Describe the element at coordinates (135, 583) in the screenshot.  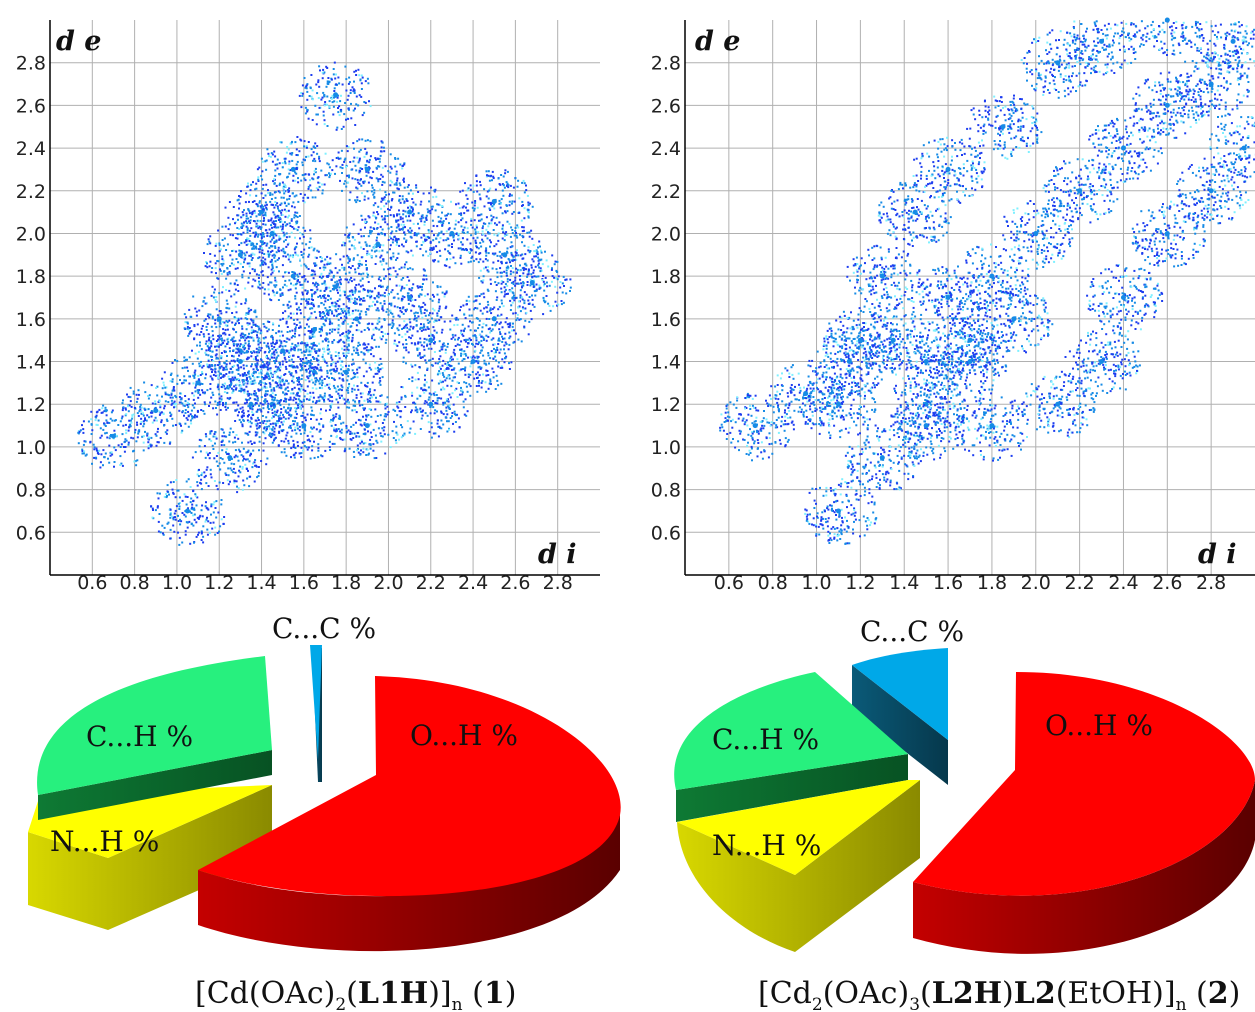
I see `s1-x-tick-1: 0.8` at that location.